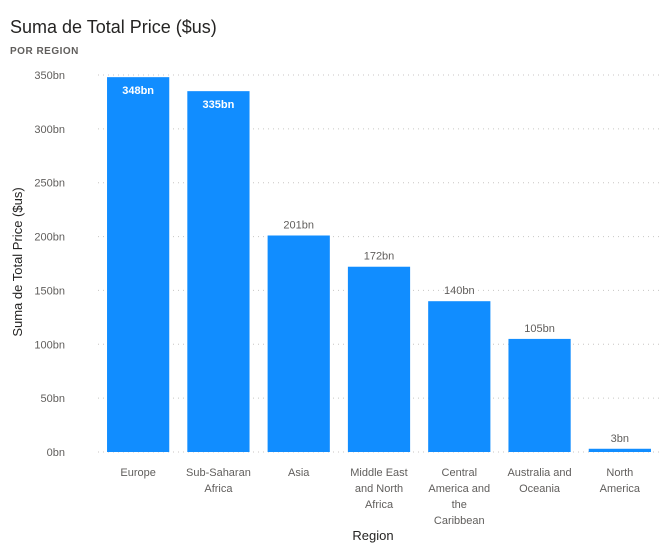 The width and height of the screenshot is (662, 543). Describe the element at coordinates (49, 184) in the screenshot. I see `y-tick-label: 250bn` at that location.